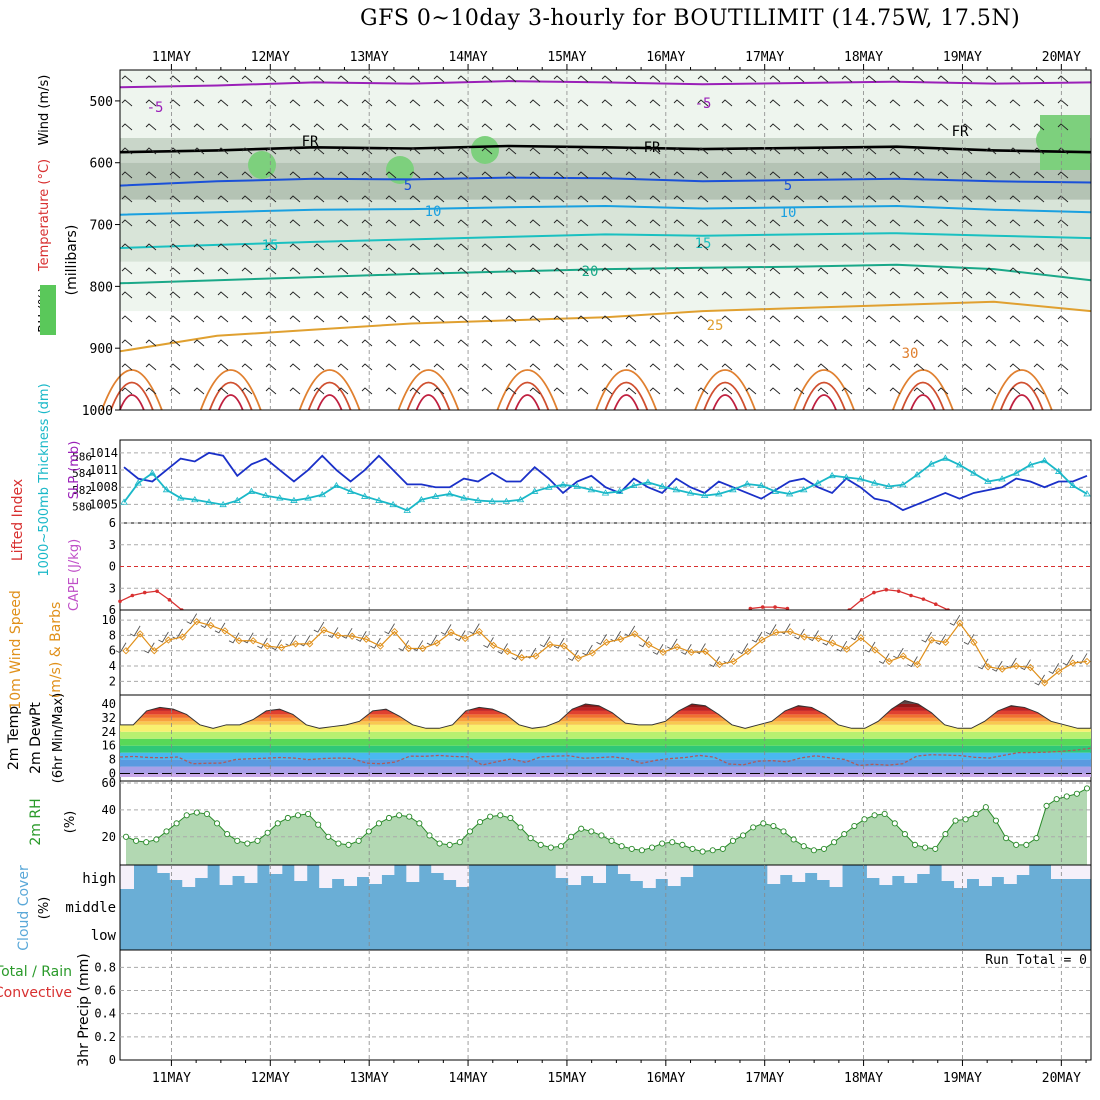 This screenshot has height=1100, width=1100. What do you see at coordinates (56, 650) in the screenshot?
I see `ylabel-wind-speed: (m/s) & Barbs` at bounding box center [56, 650].